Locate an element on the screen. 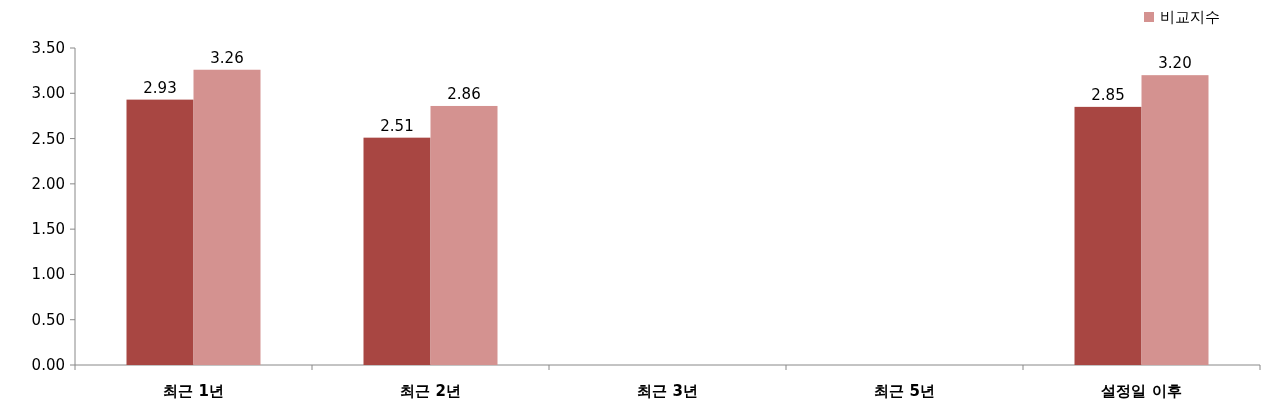  x-tick-label: 최근 3년 is located at coordinates (667, 391).